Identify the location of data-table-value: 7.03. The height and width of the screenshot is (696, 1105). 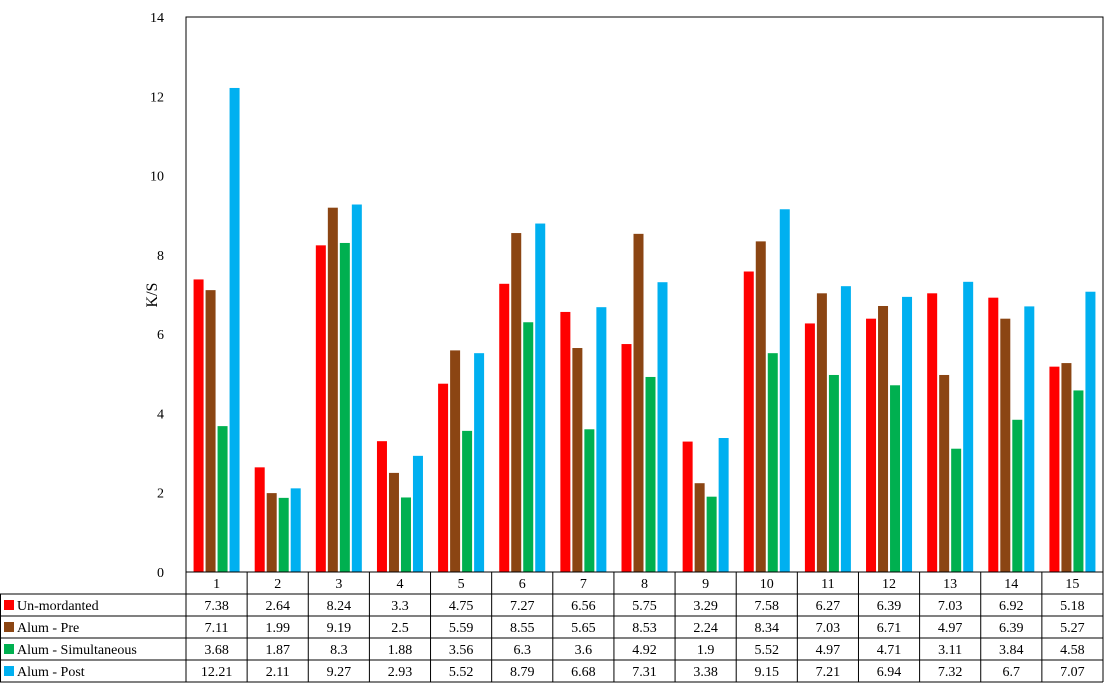
(828, 628).